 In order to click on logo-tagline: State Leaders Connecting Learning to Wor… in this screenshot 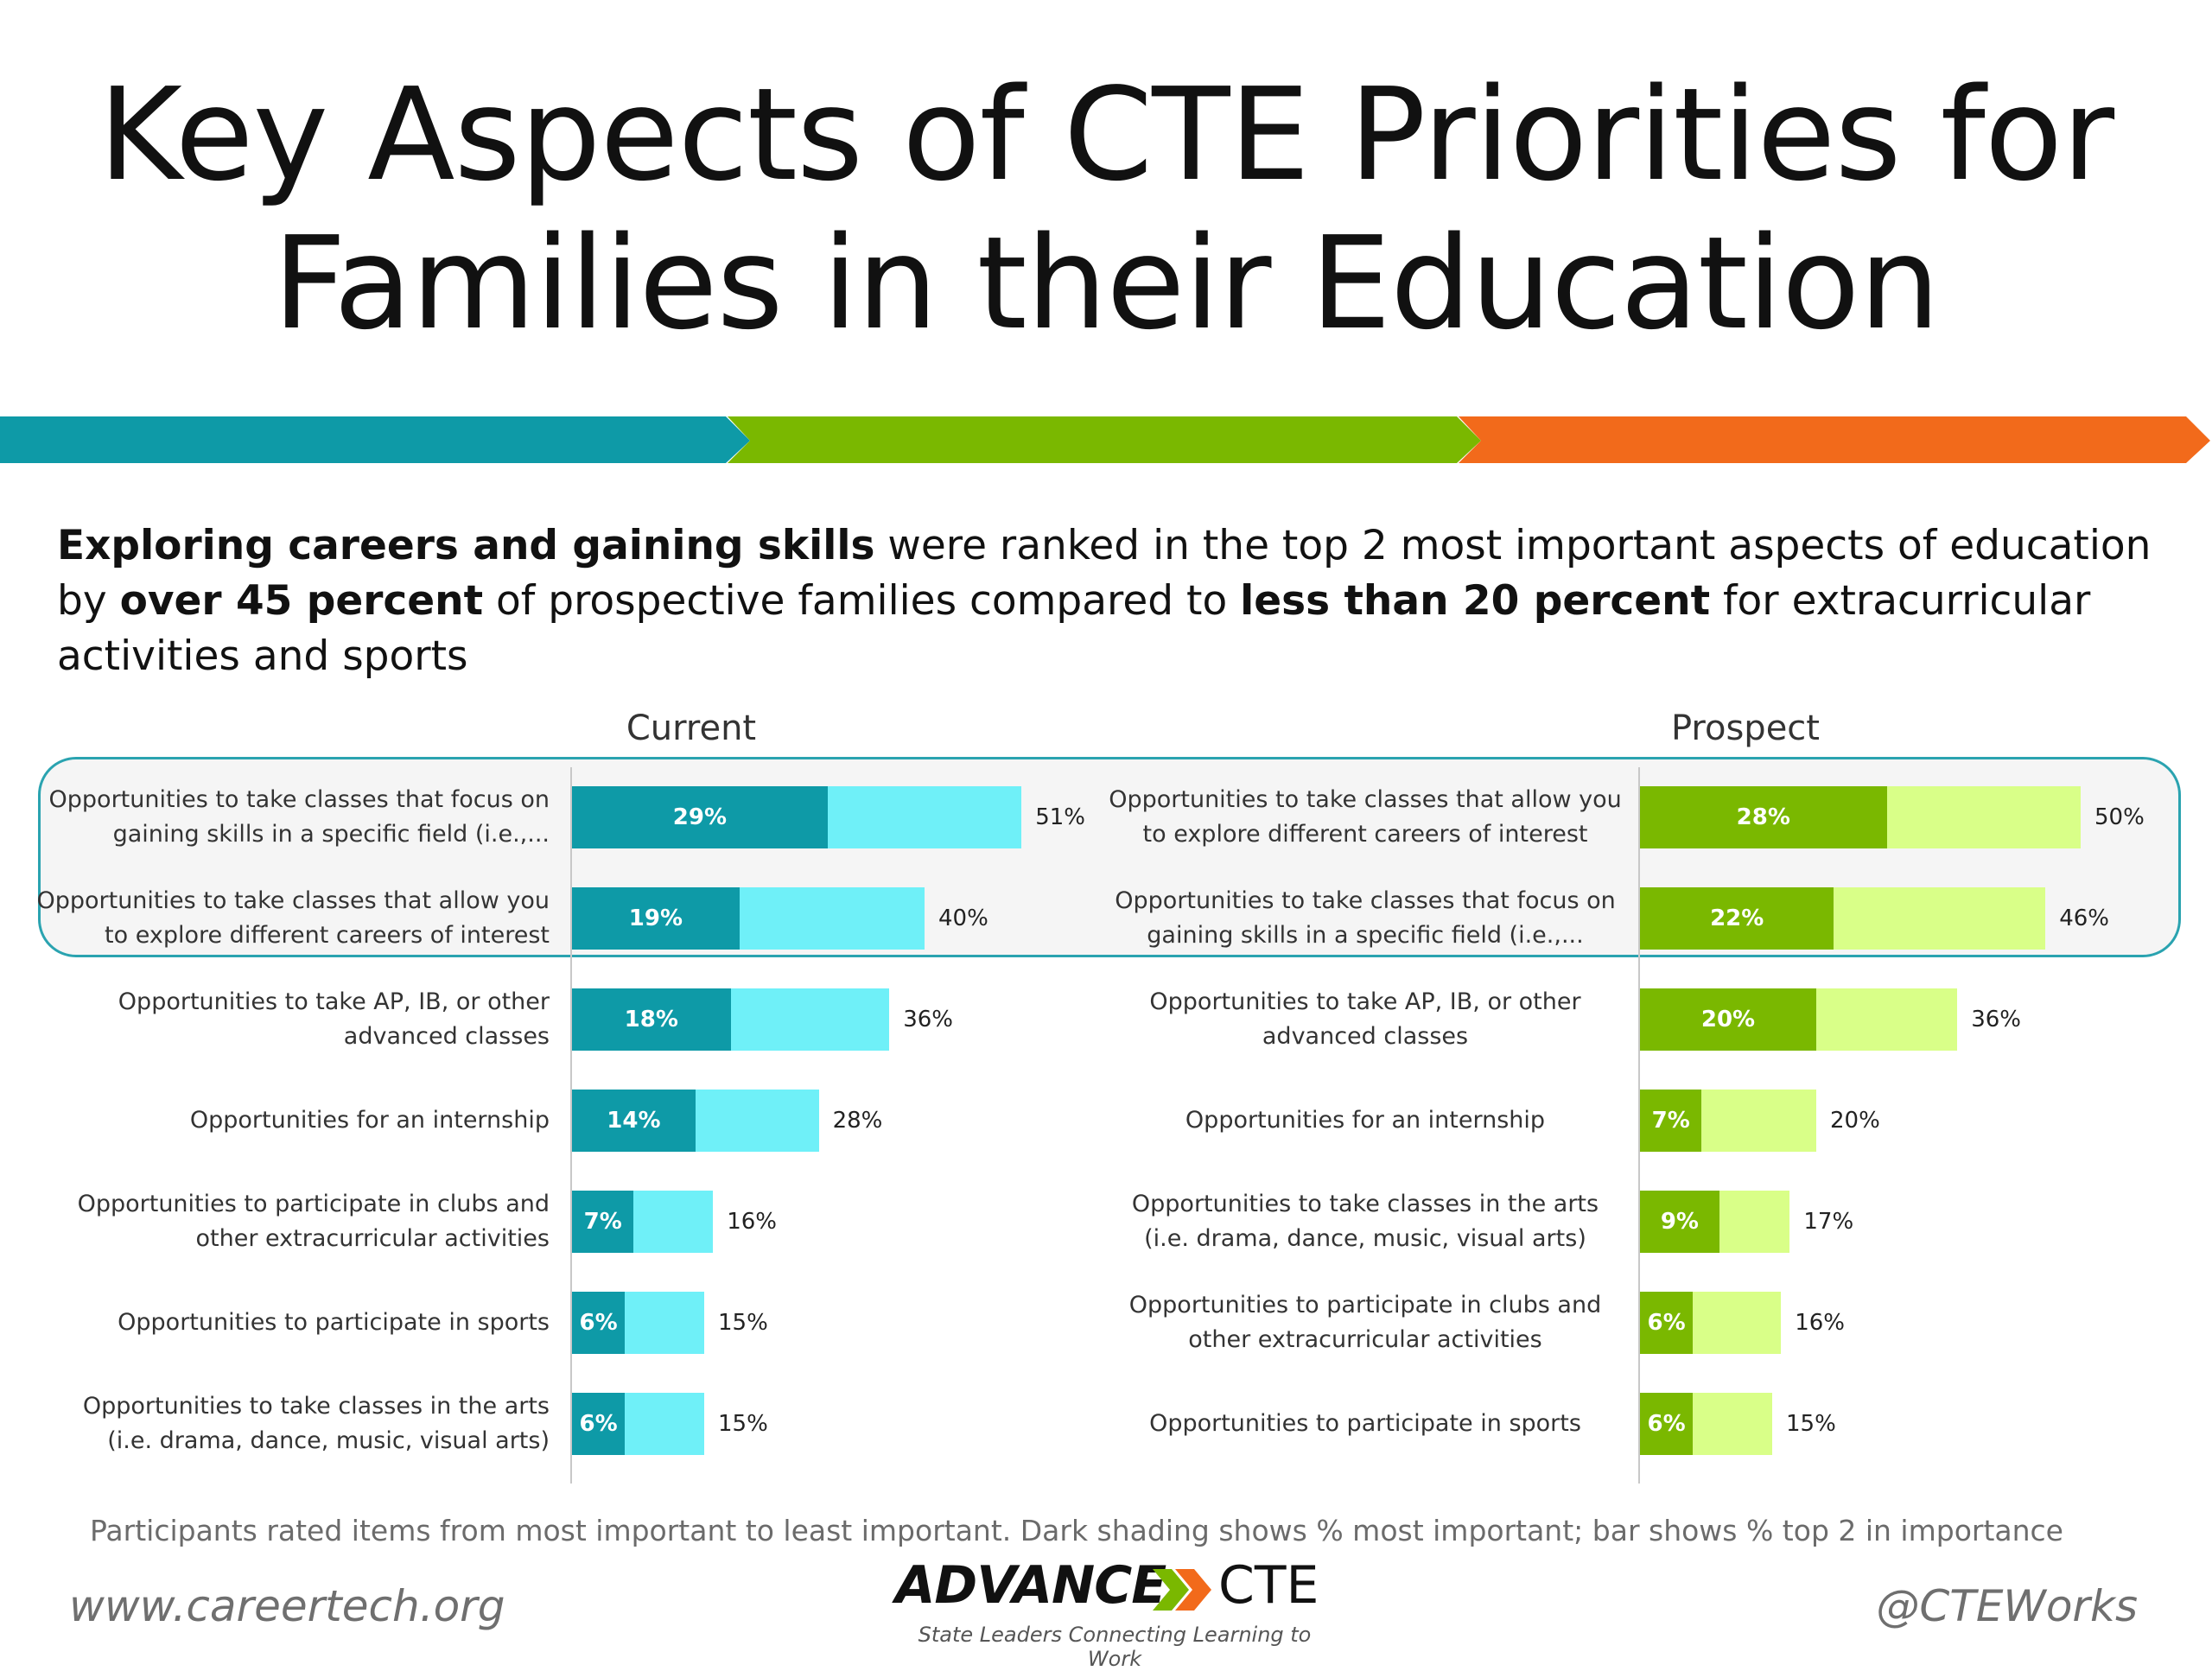, I will do `click(1115, 1647)`.